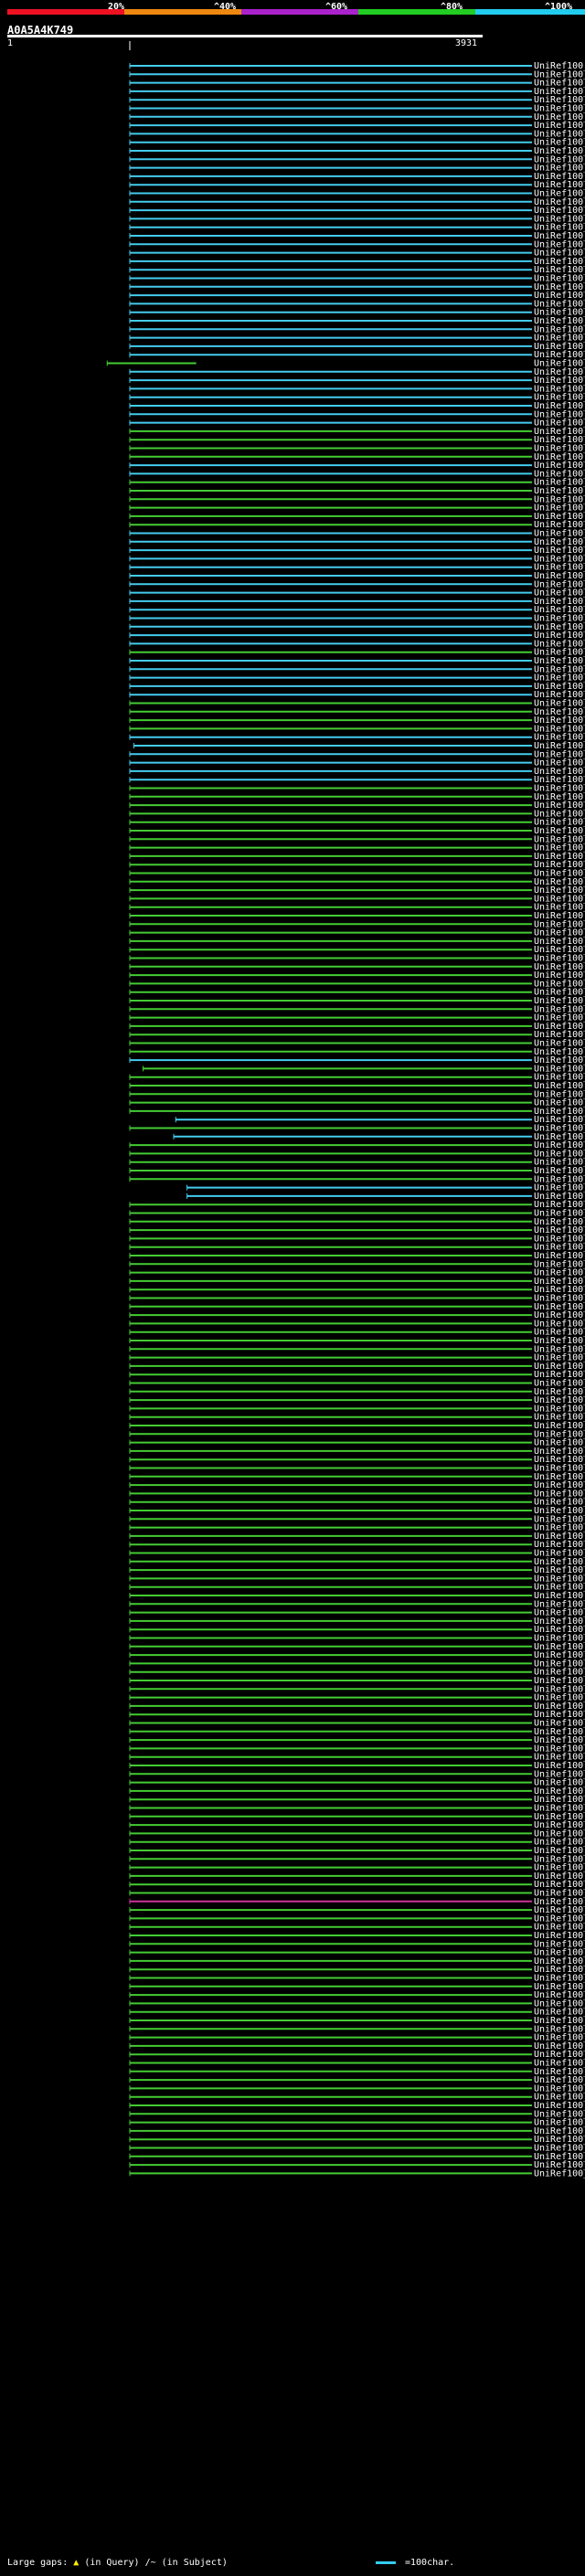 This screenshot has width=585, height=2576. What do you see at coordinates (357, 1400) in the screenshot?
I see `hit-row: UniRef100_P27541` at bounding box center [357, 1400].